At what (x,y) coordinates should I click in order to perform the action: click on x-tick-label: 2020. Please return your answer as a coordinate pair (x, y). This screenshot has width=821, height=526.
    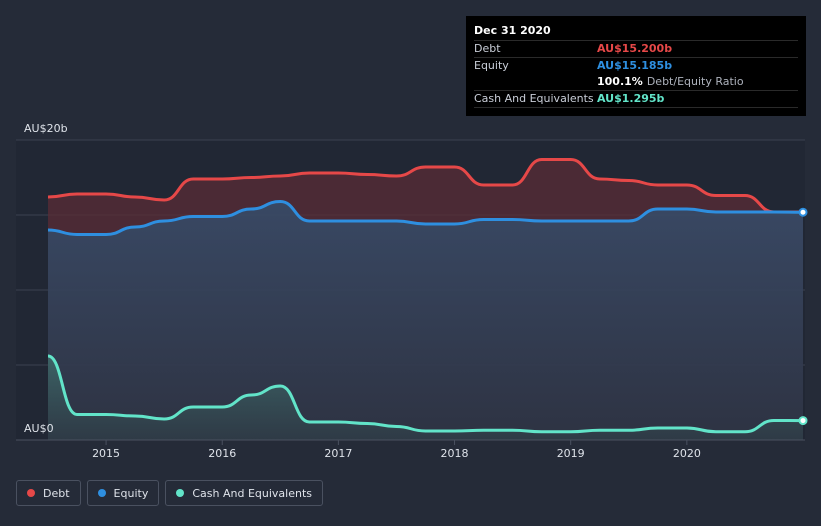
    Looking at the image, I should click on (687, 453).